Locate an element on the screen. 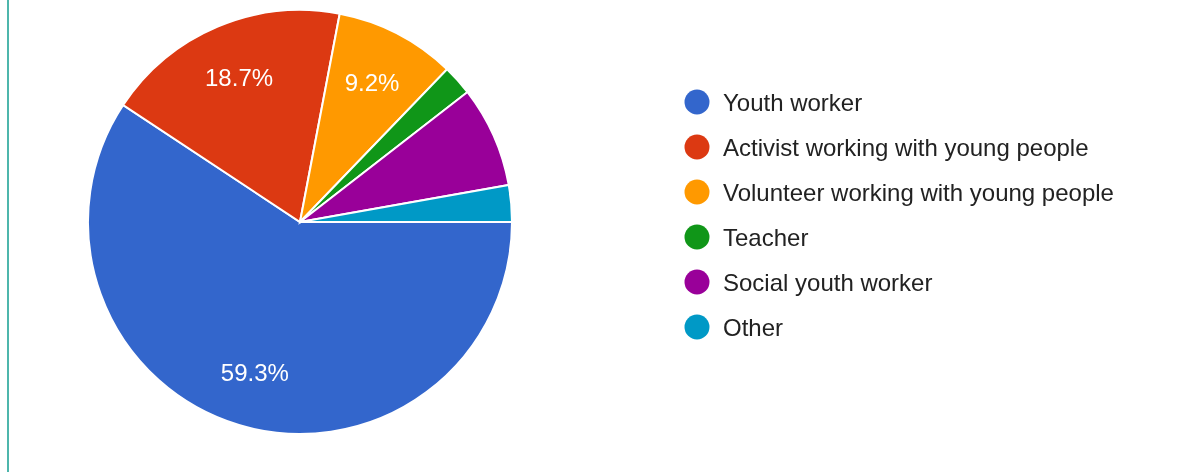 This screenshot has width=1193, height=472. legend-label: Other is located at coordinates (753, 327).